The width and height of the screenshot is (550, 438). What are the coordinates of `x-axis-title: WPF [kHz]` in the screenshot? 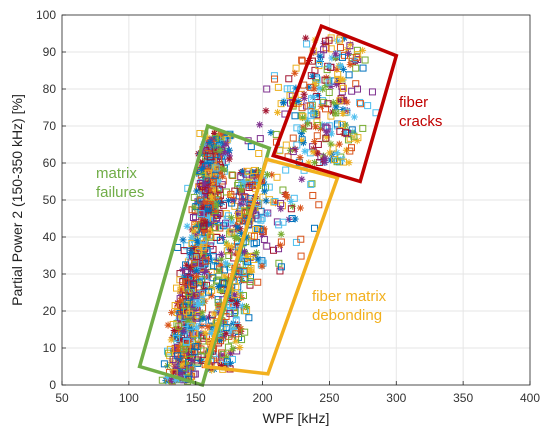 It's located at (296, 418).